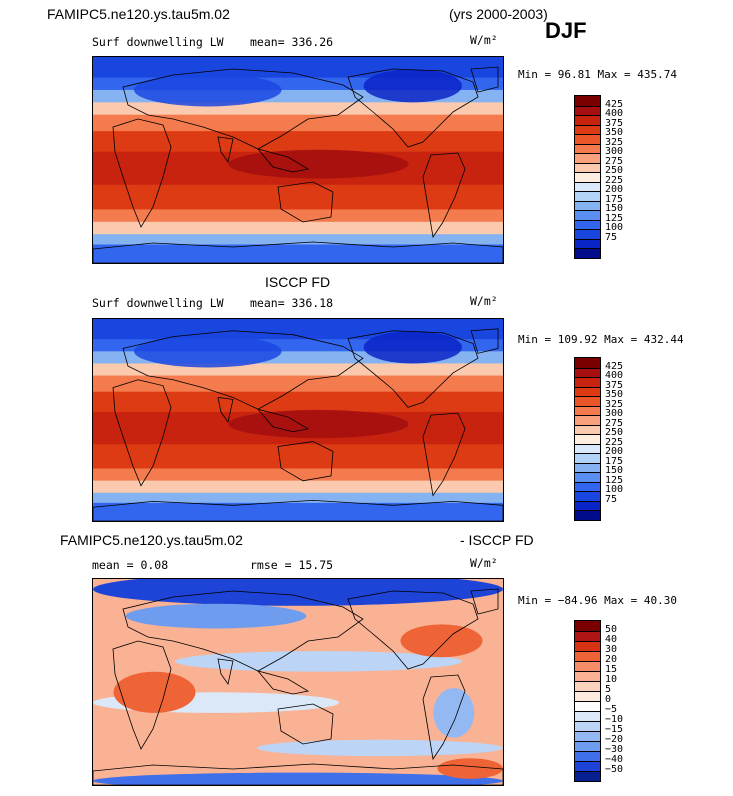  I want to click on panel2-units: W/m², so click(484, 301).